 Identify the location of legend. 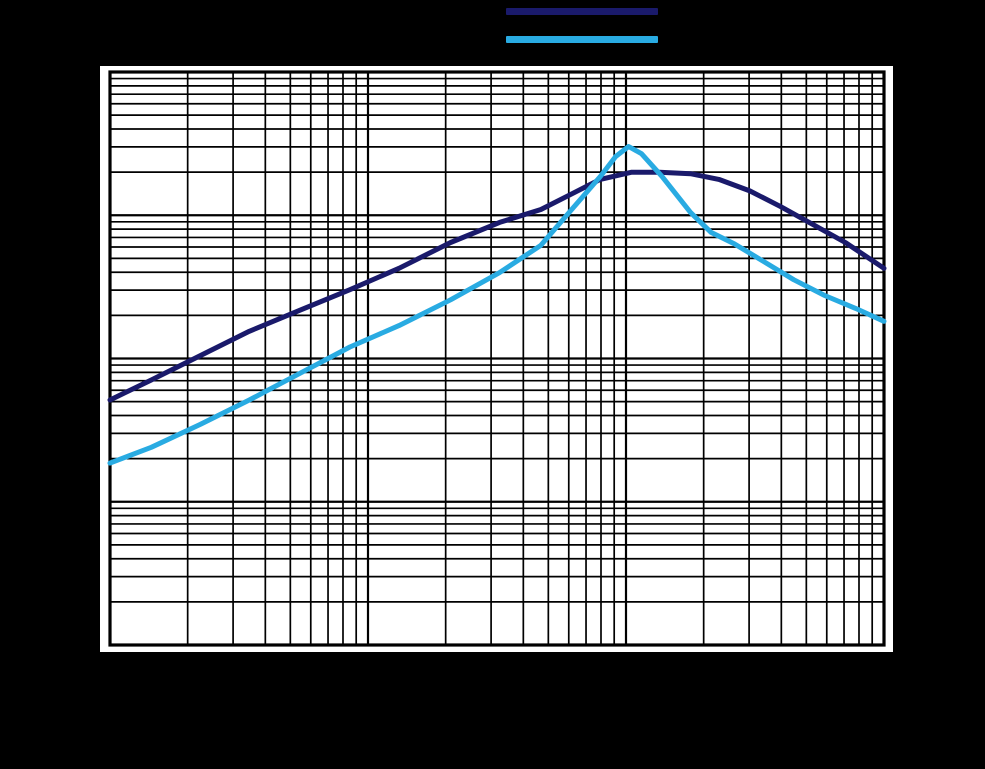
(582, 28).